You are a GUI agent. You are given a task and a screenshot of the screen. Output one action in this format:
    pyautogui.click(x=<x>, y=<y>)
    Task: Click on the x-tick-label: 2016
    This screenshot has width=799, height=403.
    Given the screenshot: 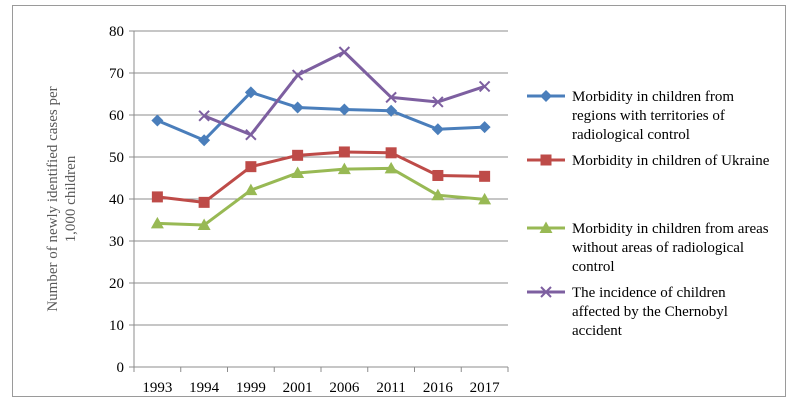 What is the action you would take?
    pyautogui.click(x=438, y=388)
    